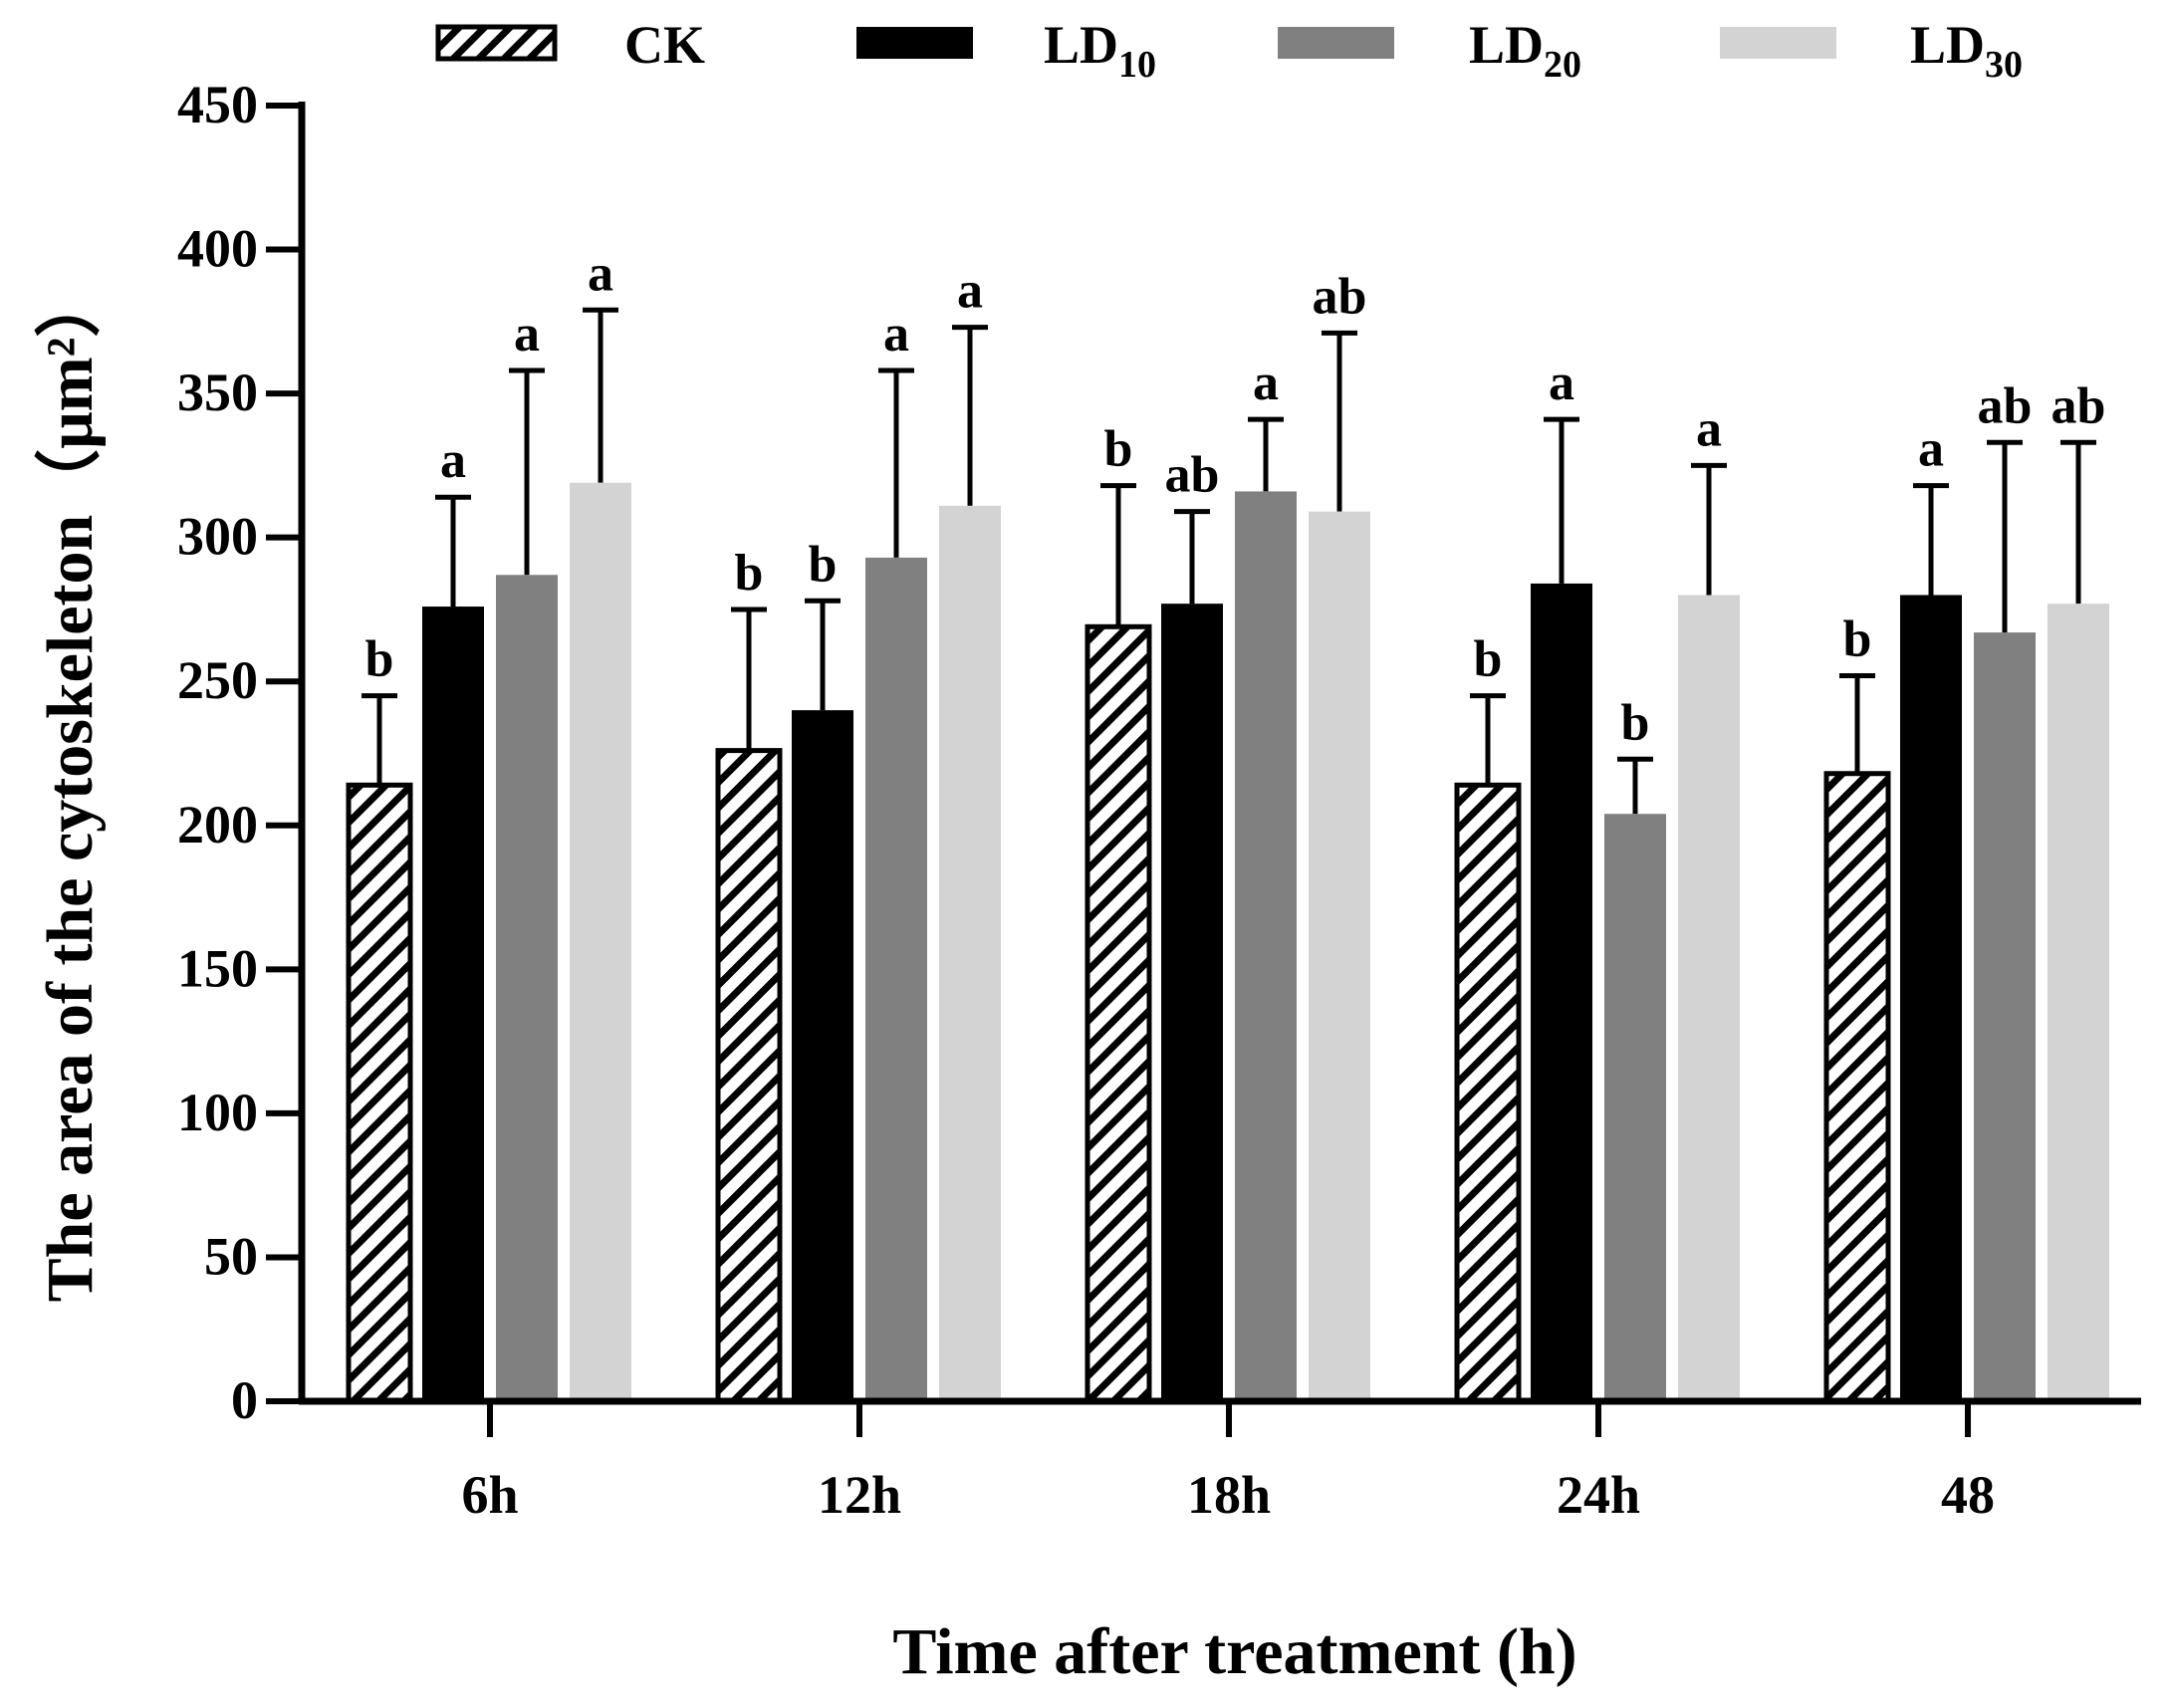 Image resolution: width=2172 pixels, height=1708 pixels. I want to click on significance-letter-ld30-2: ab, so click(1340, 296).